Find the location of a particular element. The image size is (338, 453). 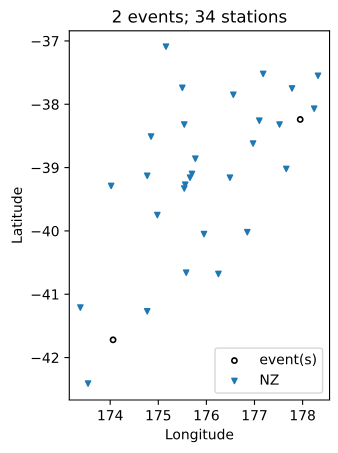

y-tick-label: −40 is located at coordinates (45, 231).